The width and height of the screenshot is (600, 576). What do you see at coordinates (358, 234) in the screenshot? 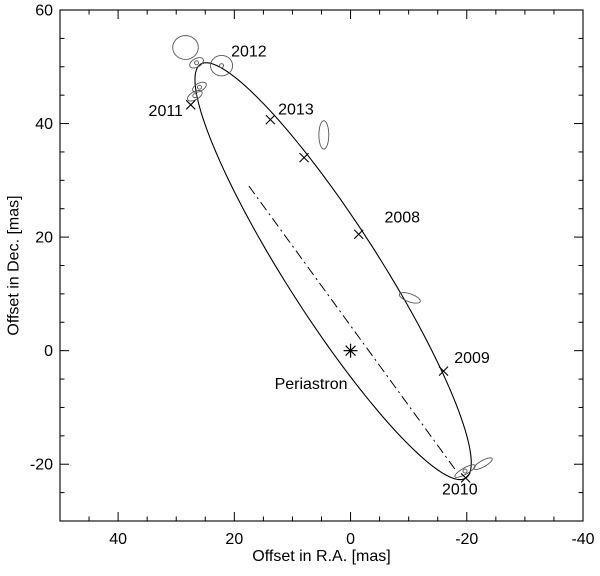
I see `epoch-marker-2008` at bounding box center [358, 234].